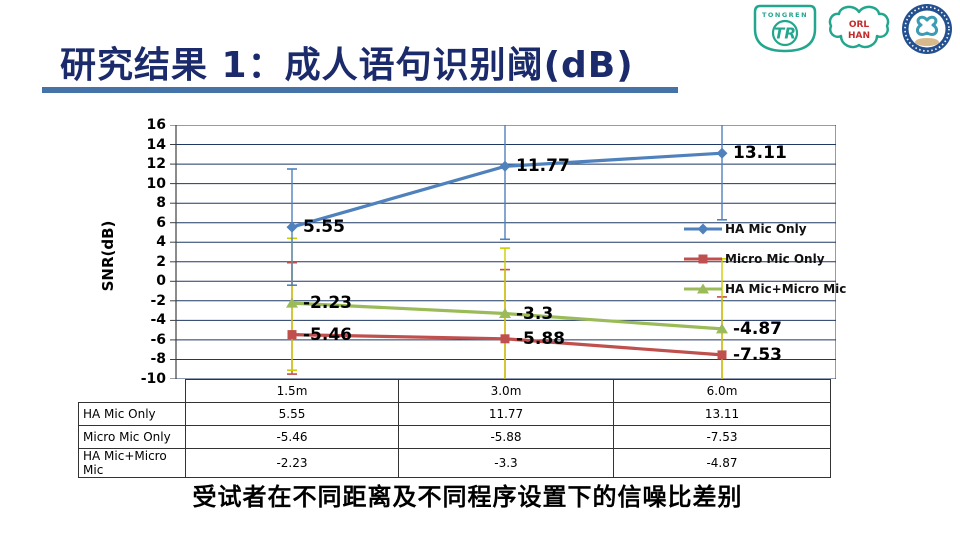  Describe the element at coordinates (535, 314) in the screenshot. I see `point-label: -3.3` at that location.